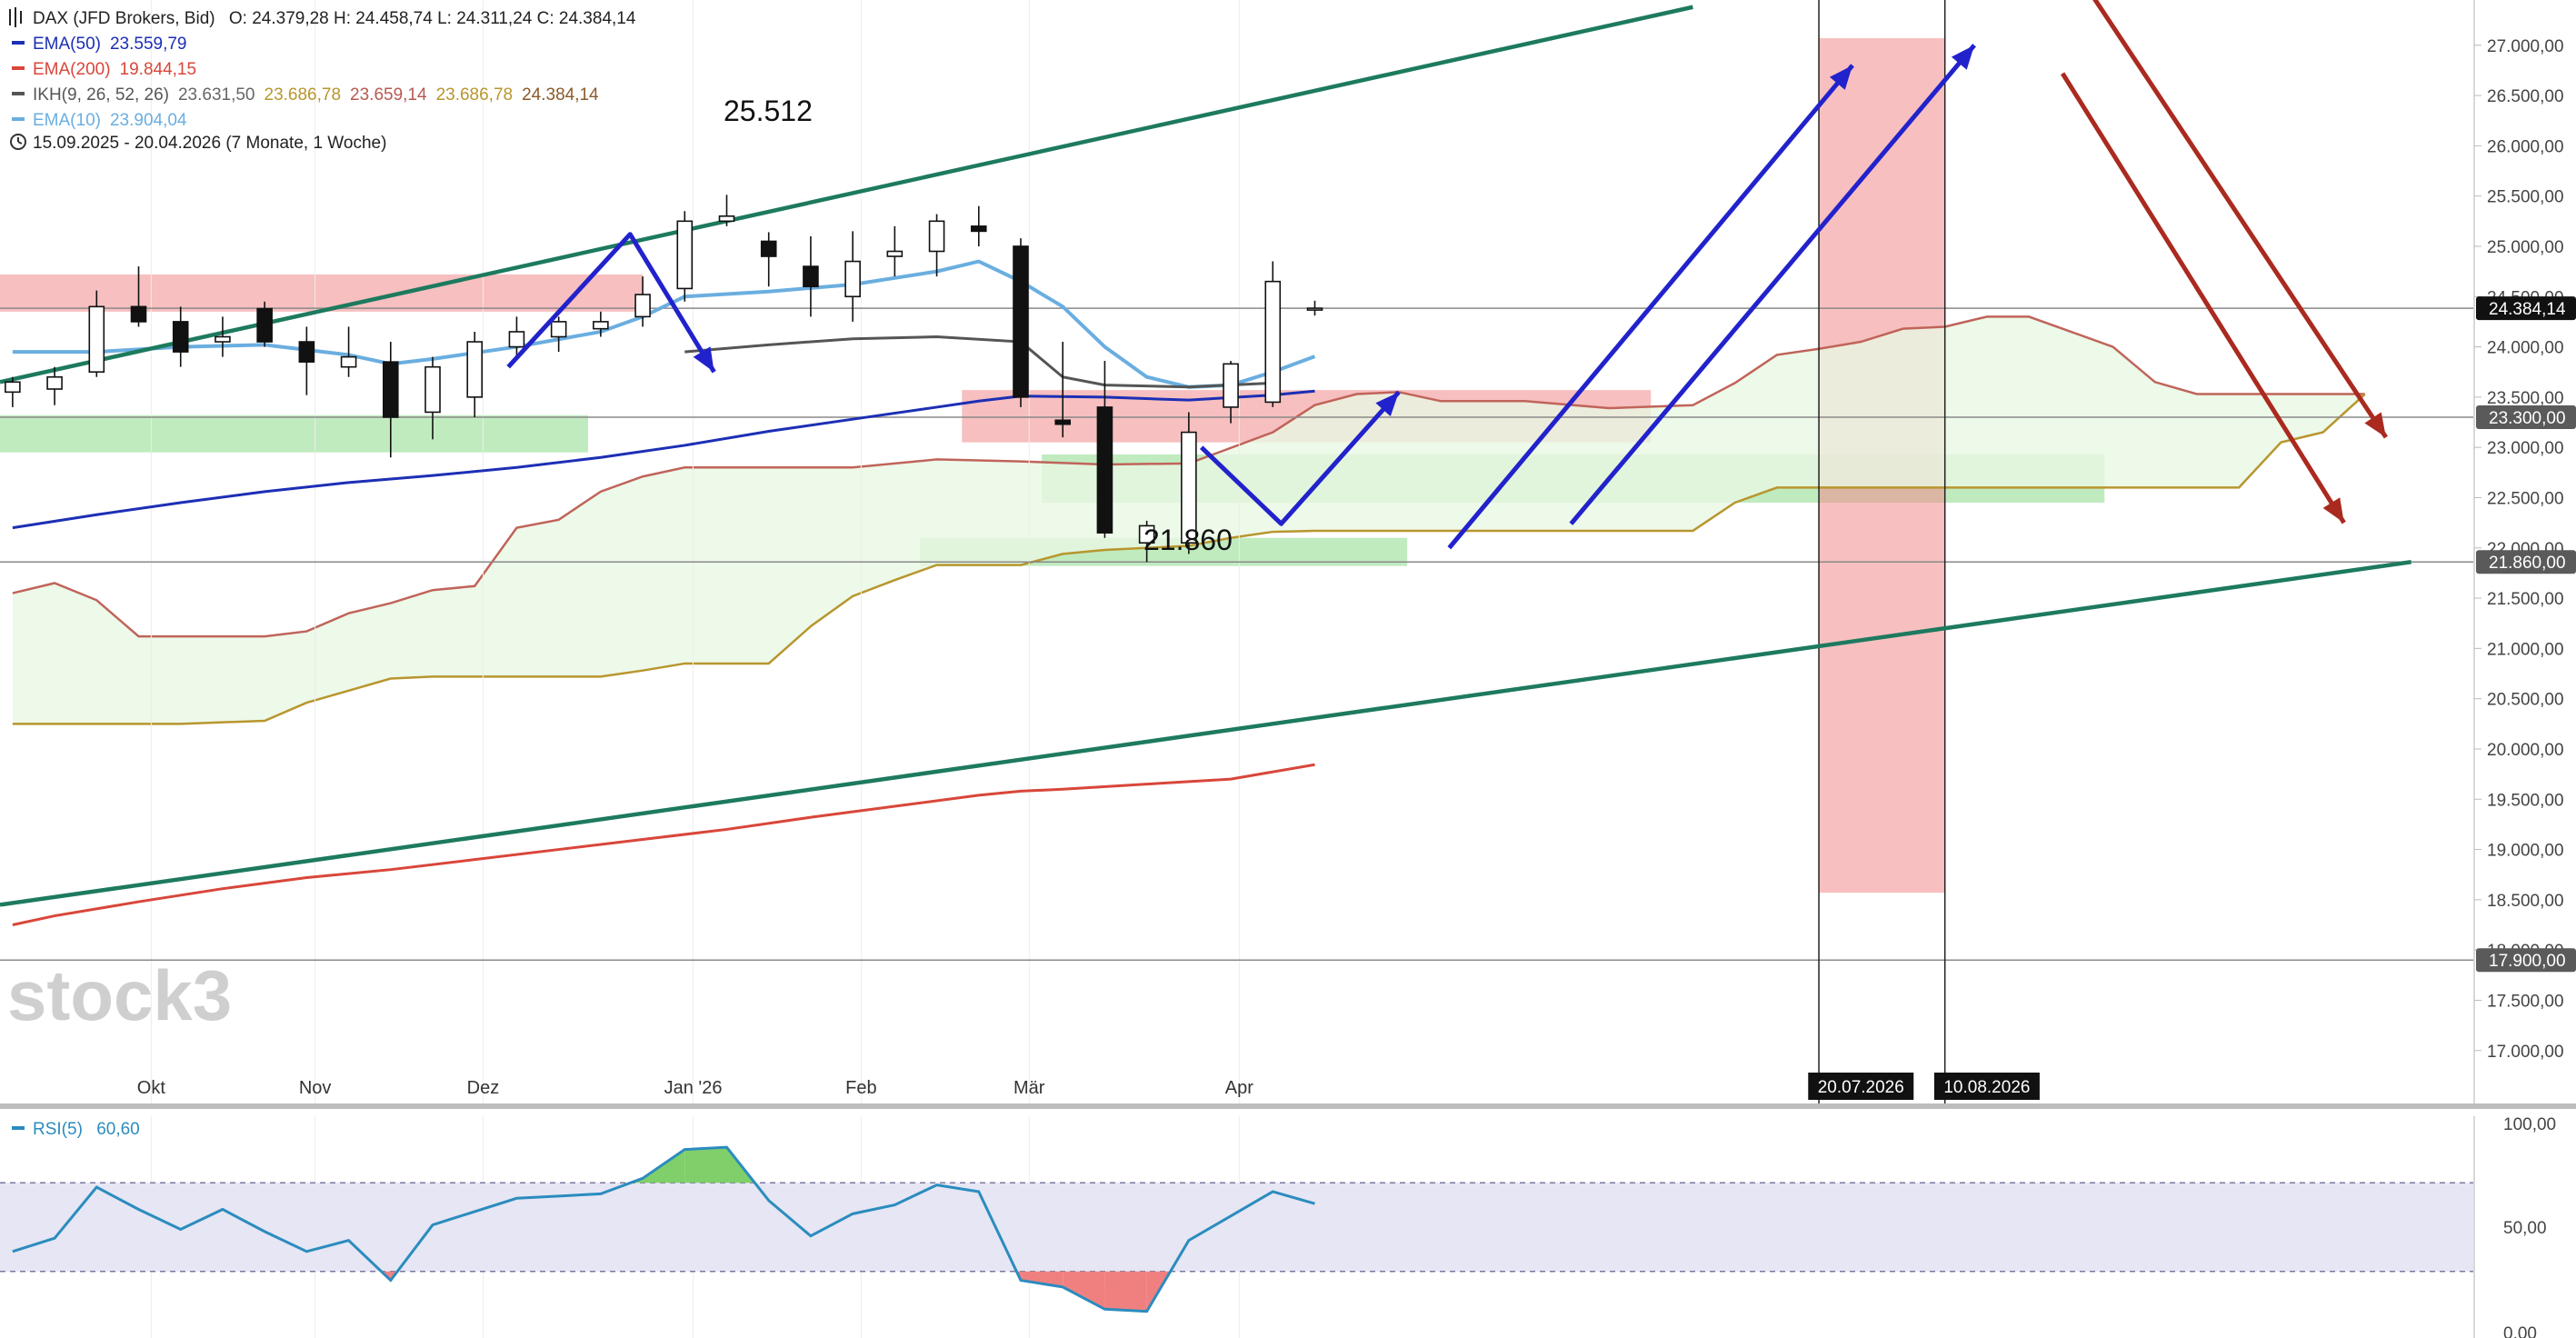 The image size is (2576, 1338). What do you see at coordinates (158, 69) in the screenshot?
I see `legend-item-value-1: 19.844,15` at bounding box center [158, 69].